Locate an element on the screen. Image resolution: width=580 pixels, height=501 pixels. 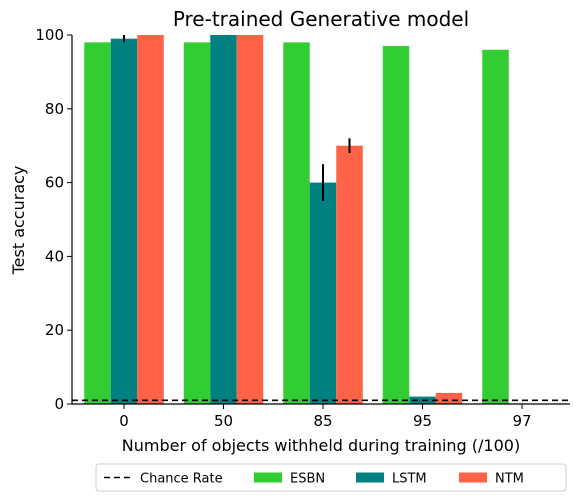
legend-item-esbn: ESBN is located at coordinates (289, 479).